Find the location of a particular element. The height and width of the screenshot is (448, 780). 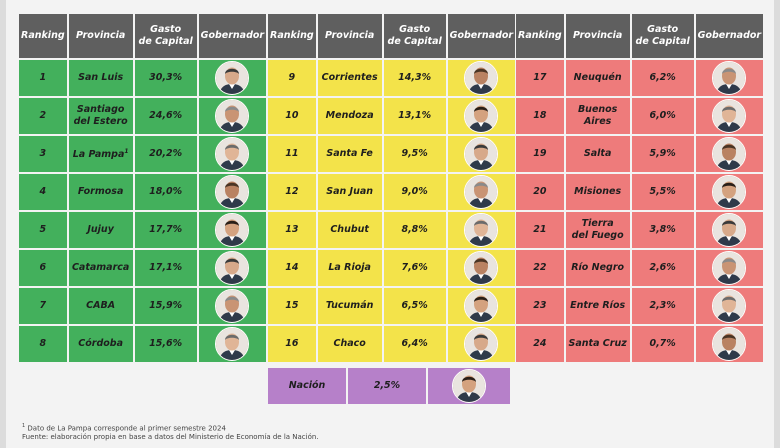

rank-cell: 2 is located at coordinates (43, 116).